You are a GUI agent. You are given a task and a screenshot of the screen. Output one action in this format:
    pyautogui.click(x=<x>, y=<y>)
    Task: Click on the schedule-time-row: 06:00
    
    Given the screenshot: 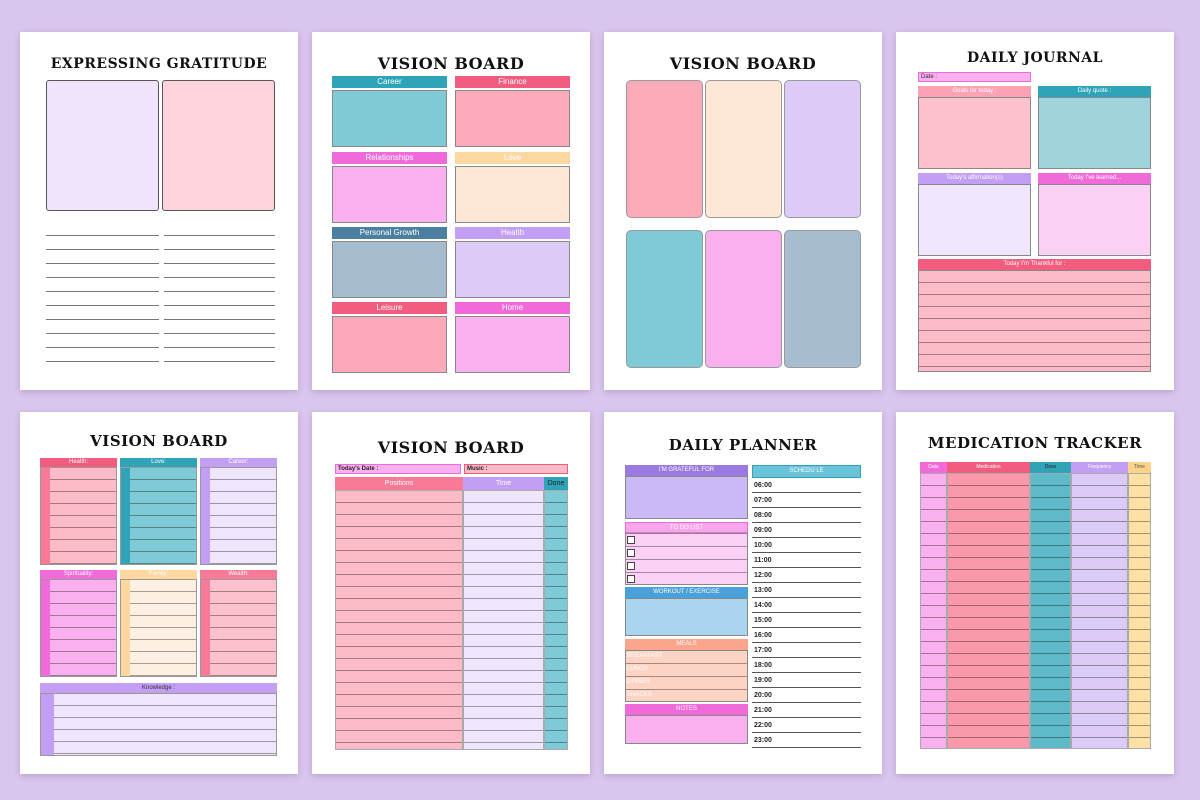 What is the action you would take?
    pyautogui.click(x=806, y=485)
    